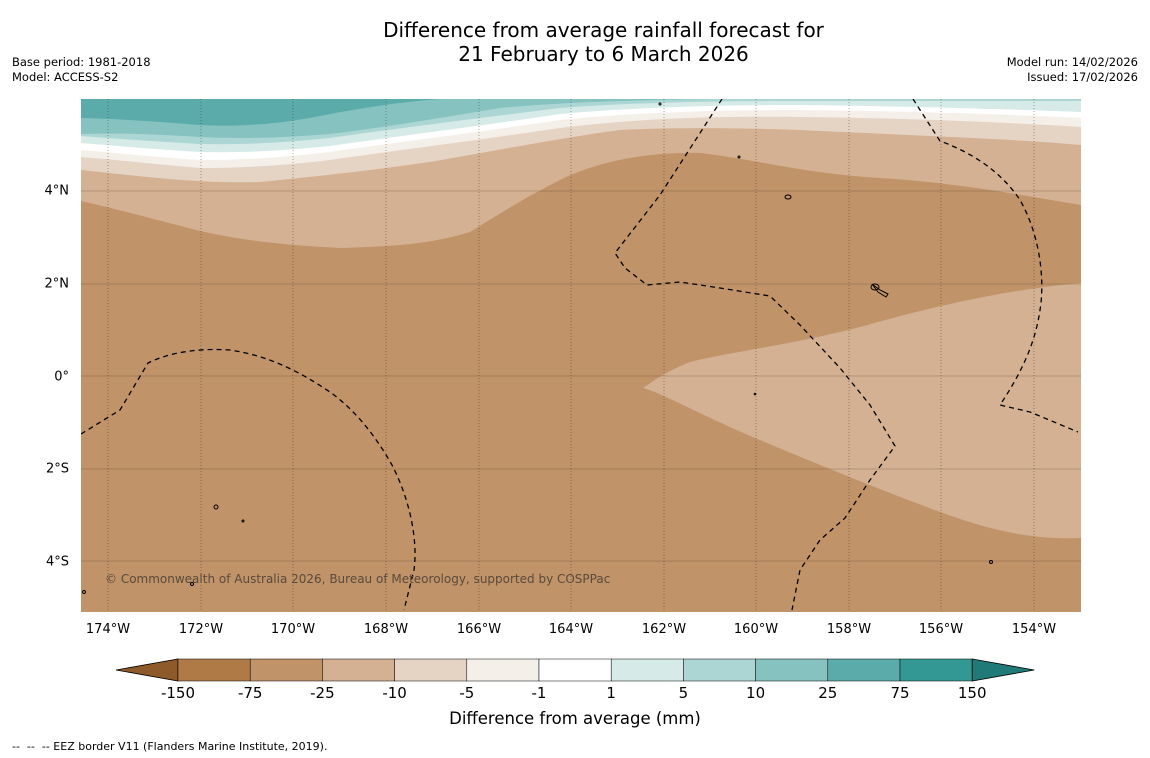 The width and height of the screenshot is (1150, 758). I want to click on title-line-2: 21 February to 6 March 2026, so click(603, 54).